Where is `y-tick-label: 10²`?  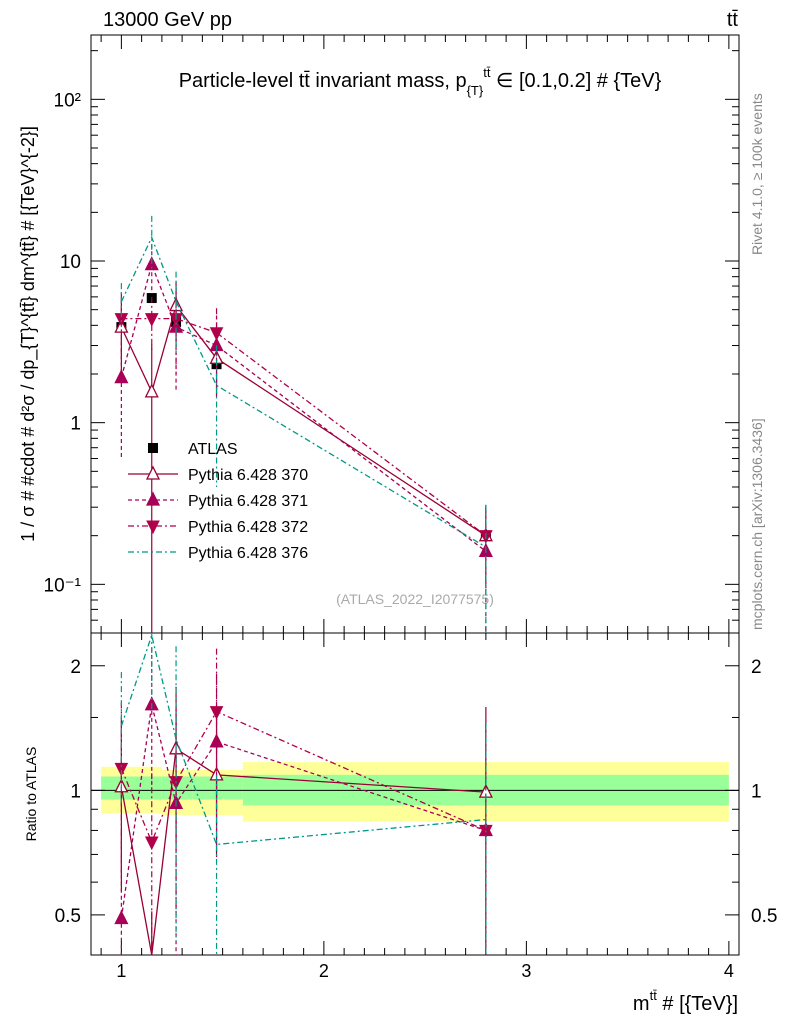
y-tick-label: 10² is located at coordinates (67, 100).